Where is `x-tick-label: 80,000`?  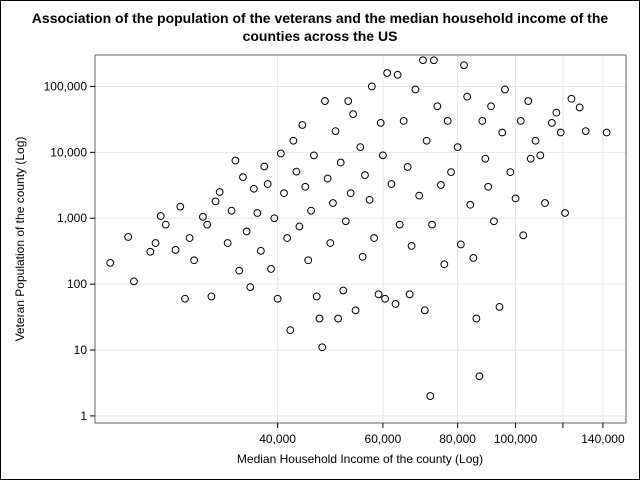
x-tick-label: 80,000 is located at coordinates (457, 439).